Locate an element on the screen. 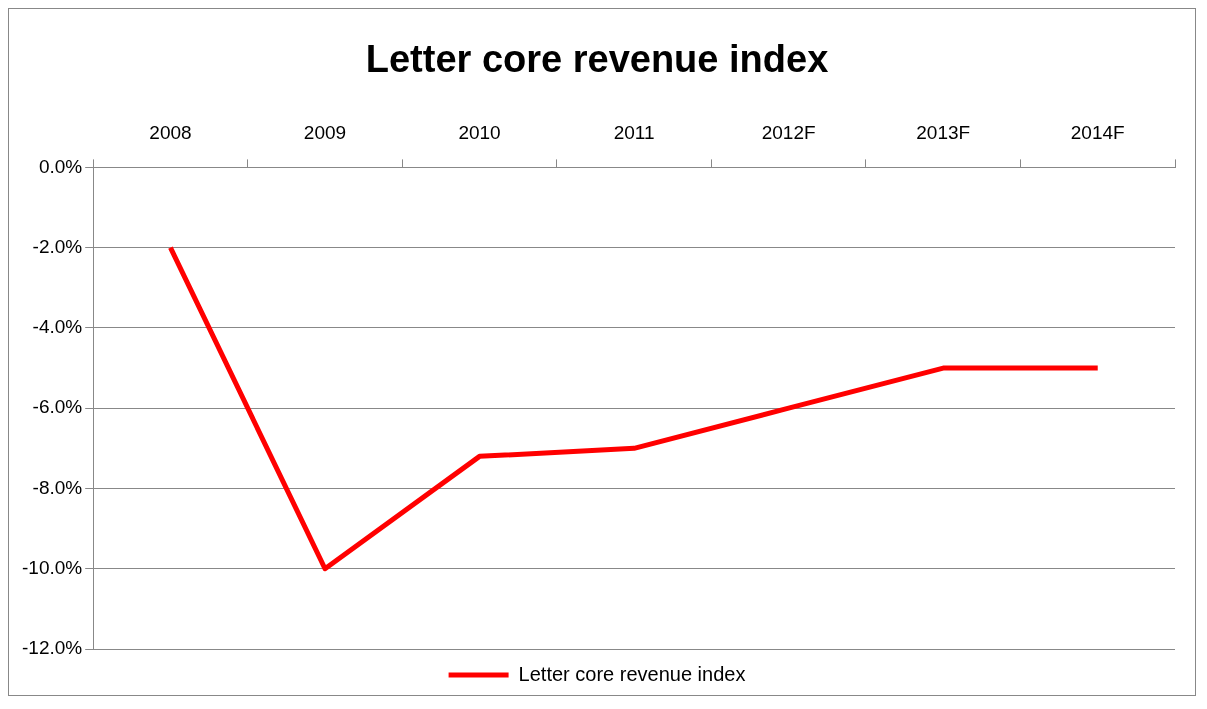  x-tick-label: 2012F is located at coordinates (788, 133).